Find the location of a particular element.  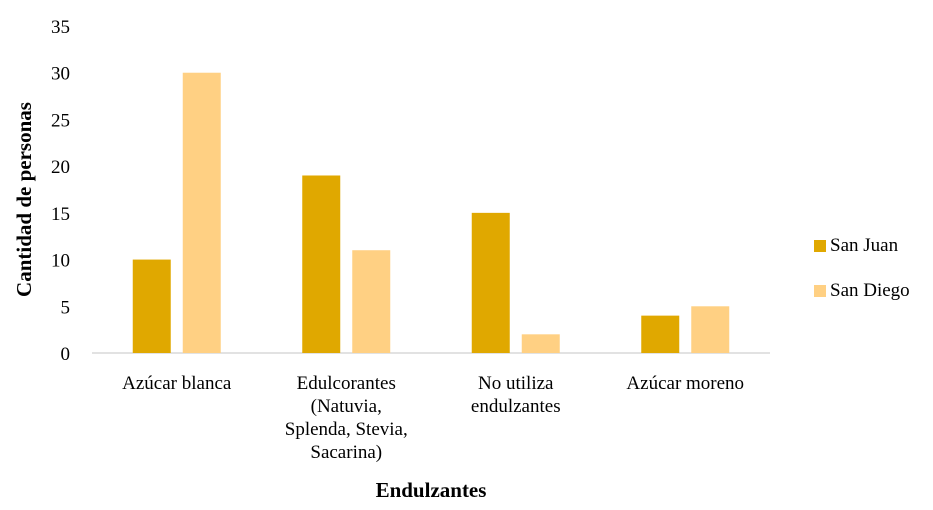

y-tick-label: 20 is located at coordinates (60, 167).